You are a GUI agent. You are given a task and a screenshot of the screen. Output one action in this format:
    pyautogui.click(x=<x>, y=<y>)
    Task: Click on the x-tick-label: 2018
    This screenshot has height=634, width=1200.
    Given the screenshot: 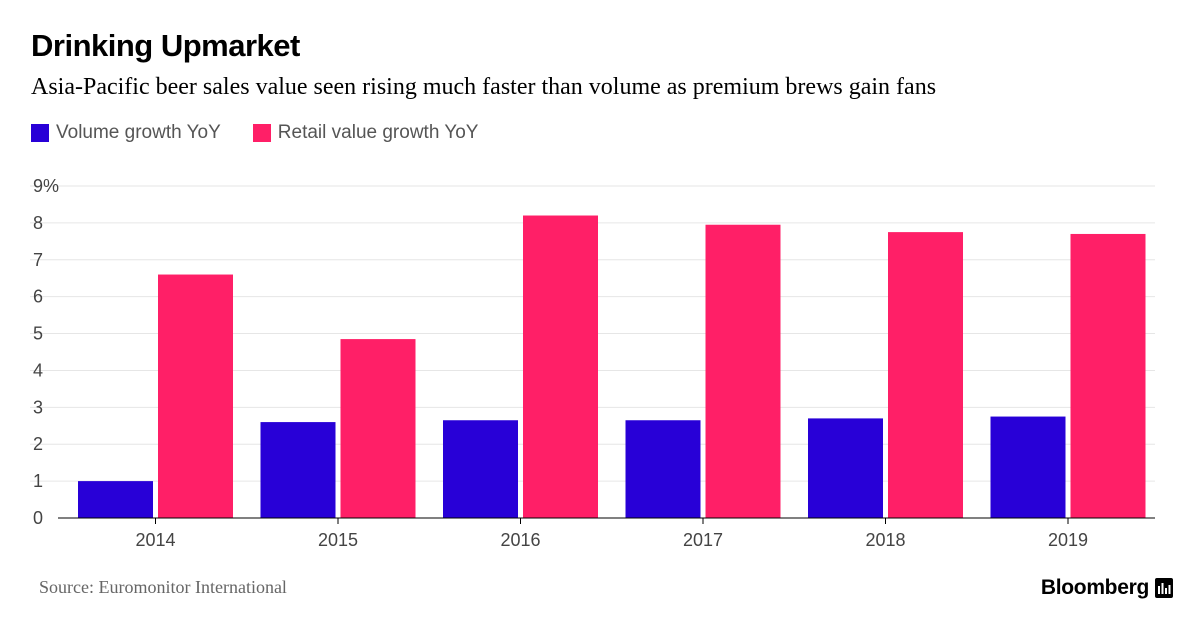 What is the action you would take?
    pyautogui.click(x=885, y=540)
    